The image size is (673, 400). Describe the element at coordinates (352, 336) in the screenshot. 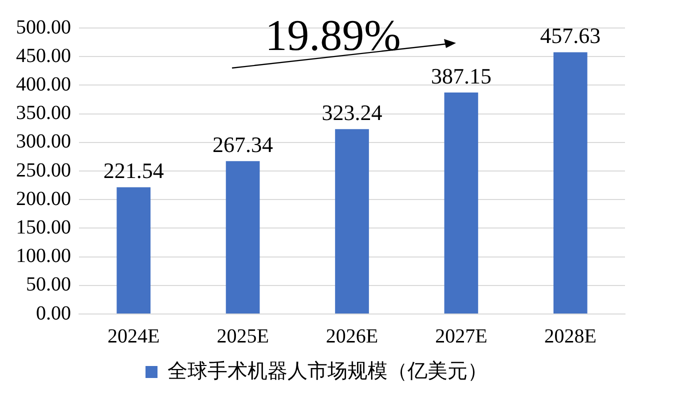

I see `x-tick-label: 2026E` at that location.